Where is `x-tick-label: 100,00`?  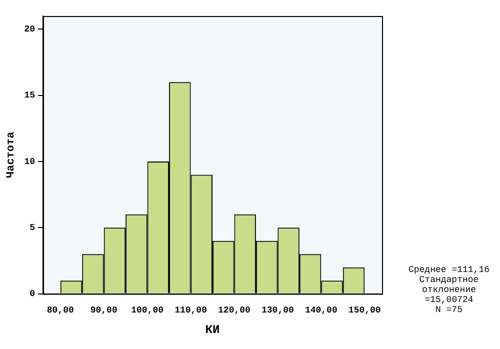
x-tick-label: 100,00 is located at coordinates (147, 310).